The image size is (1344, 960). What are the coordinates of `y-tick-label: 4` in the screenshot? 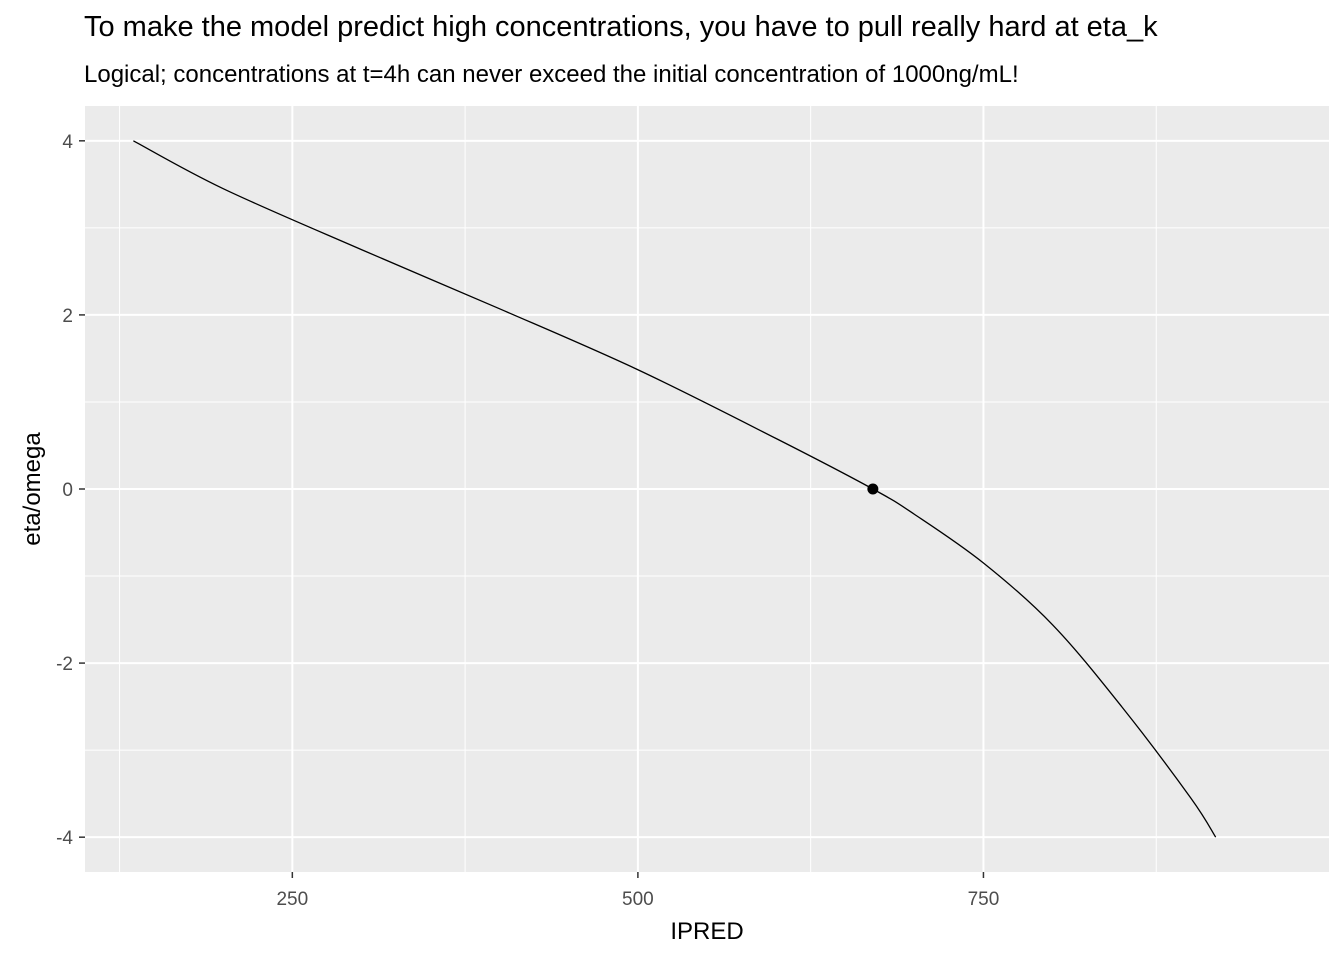 It's located at (67, 142).